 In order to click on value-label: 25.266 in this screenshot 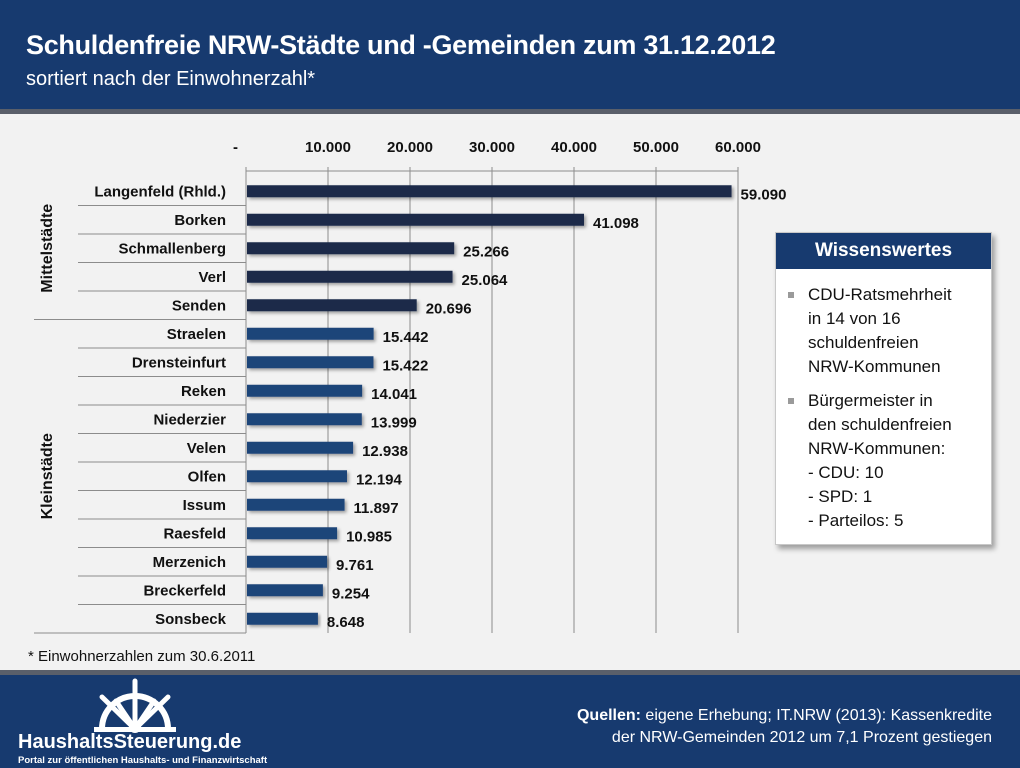, I will do `click(486, 251)`.